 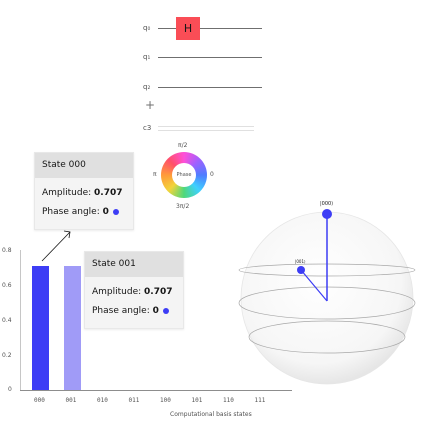 I want to click on y-tick-label: 0.2, so click(x=7, y=355).